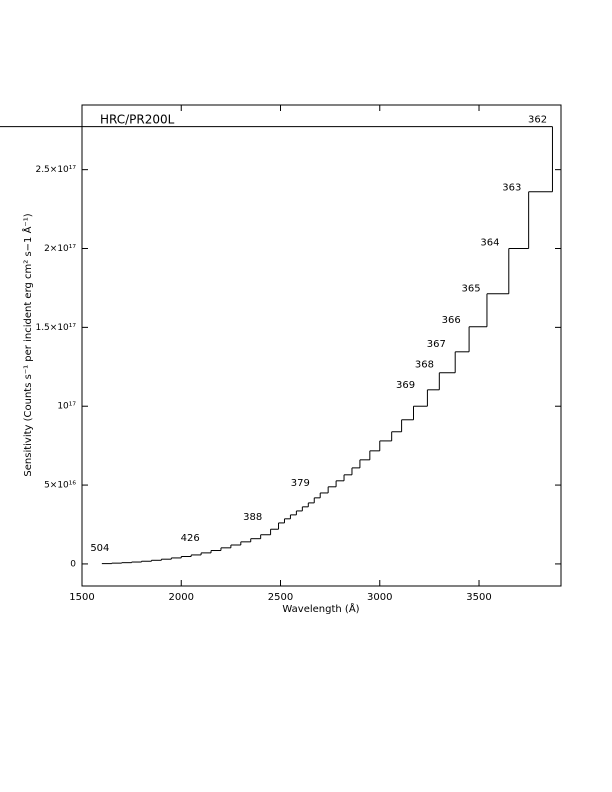 This screenshot has height=792, width=612. I want to click on y-tick-label: 1.5×10¹⁷, so click(55, 328).